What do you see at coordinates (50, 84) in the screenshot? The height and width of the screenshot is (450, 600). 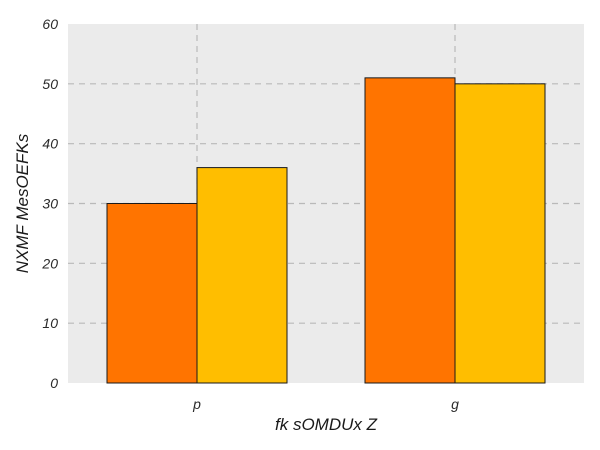 I see `y-tick-label: 50` at bounding box center [50, 84].